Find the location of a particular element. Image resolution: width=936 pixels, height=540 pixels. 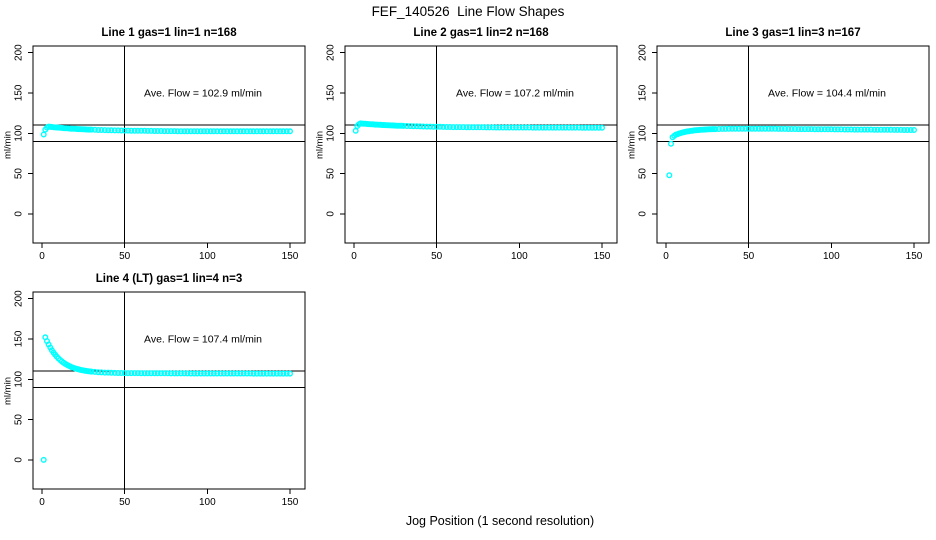

ave-flow-annotation: Ave. Flow = 104.4 ml/min is located at coordinates (827, 93).